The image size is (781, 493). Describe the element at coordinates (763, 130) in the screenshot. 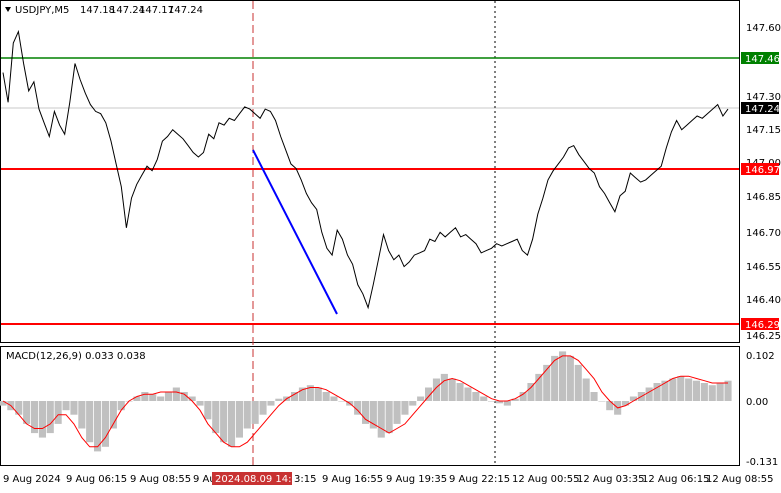

I see `price-tick: 147.15` at that location.